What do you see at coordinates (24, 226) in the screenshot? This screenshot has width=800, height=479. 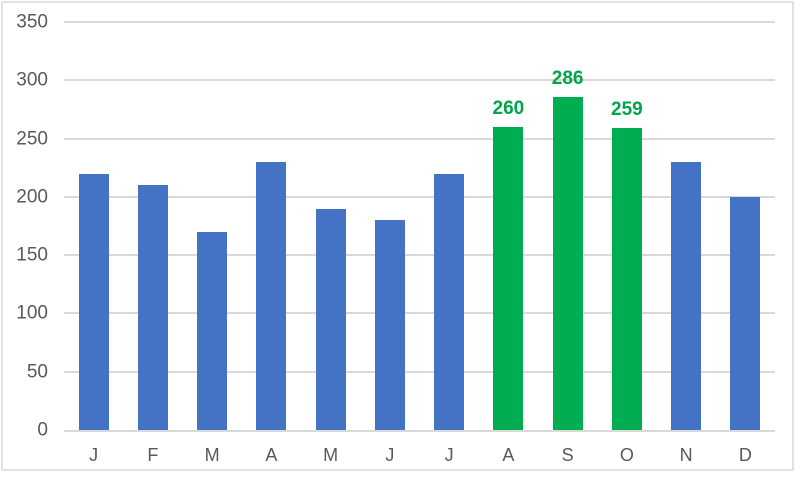 I see `y-axis: 0 50 100 150 200 250 300 350` at bounding box center [24, 226].